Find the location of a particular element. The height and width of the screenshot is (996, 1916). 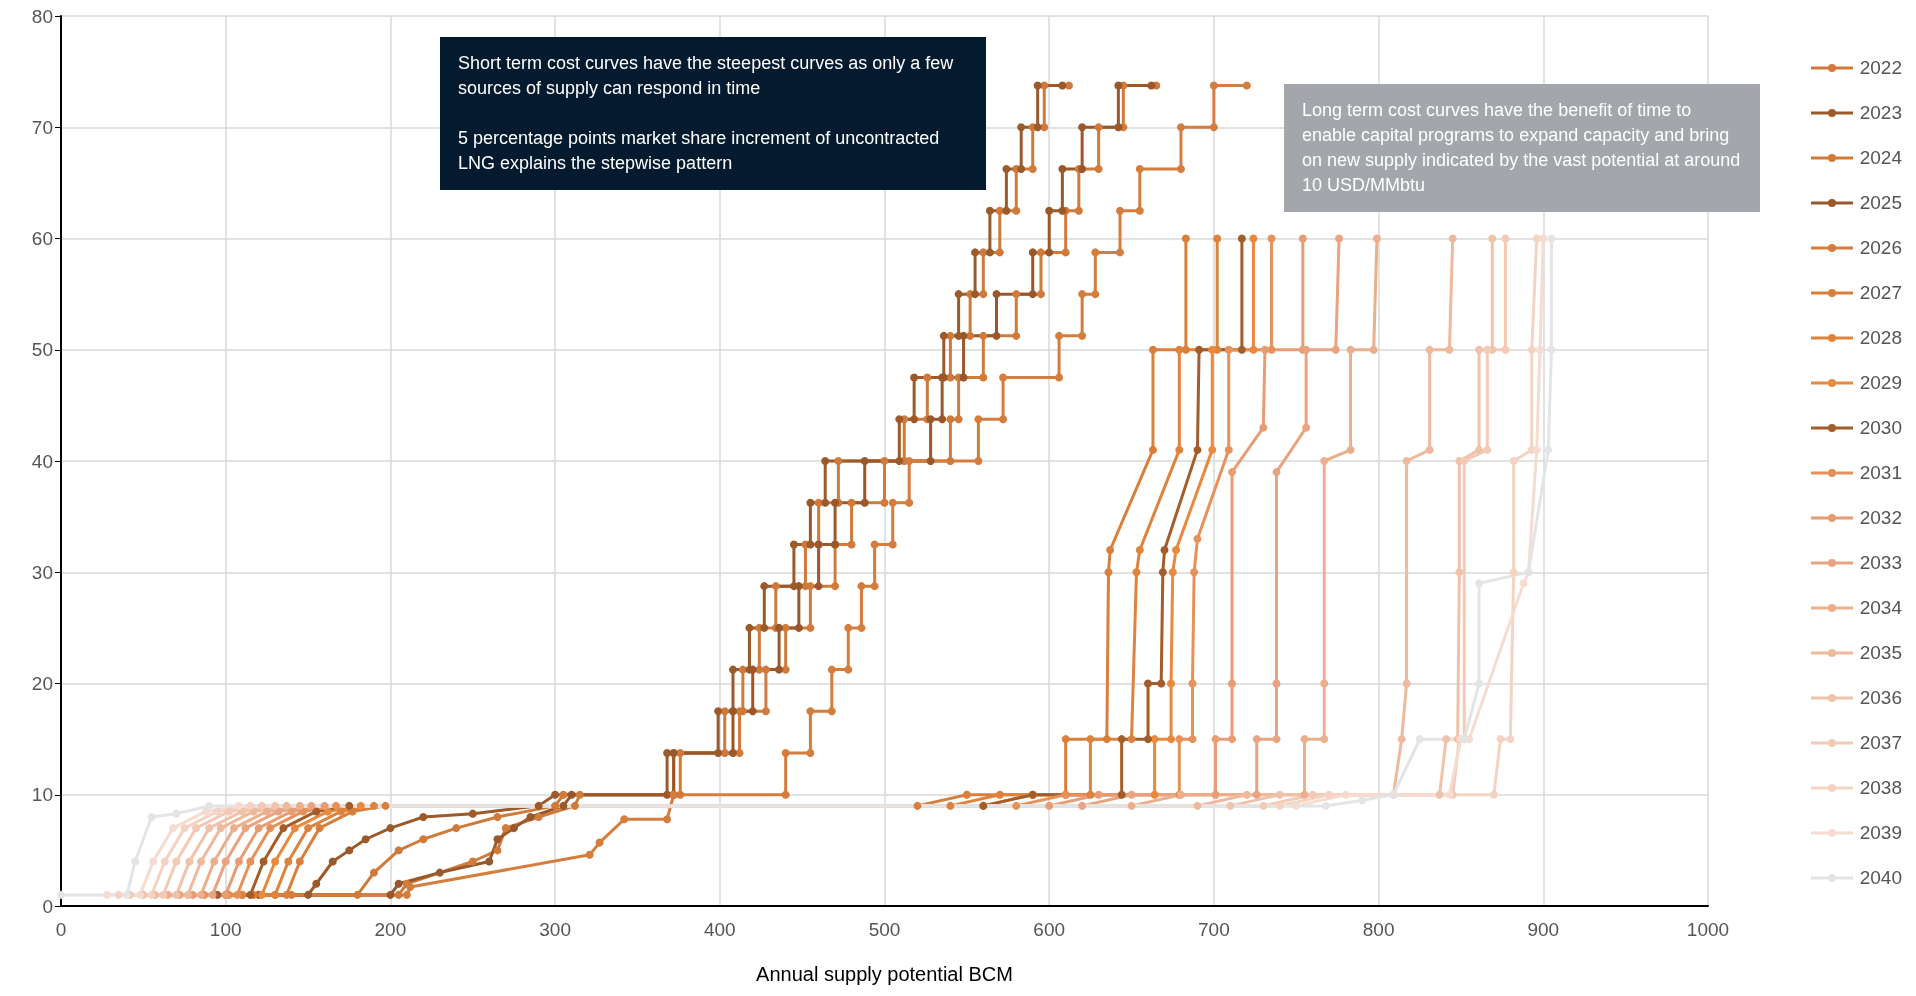

y-tick-label: 10 is located at coordinates (42, 795).